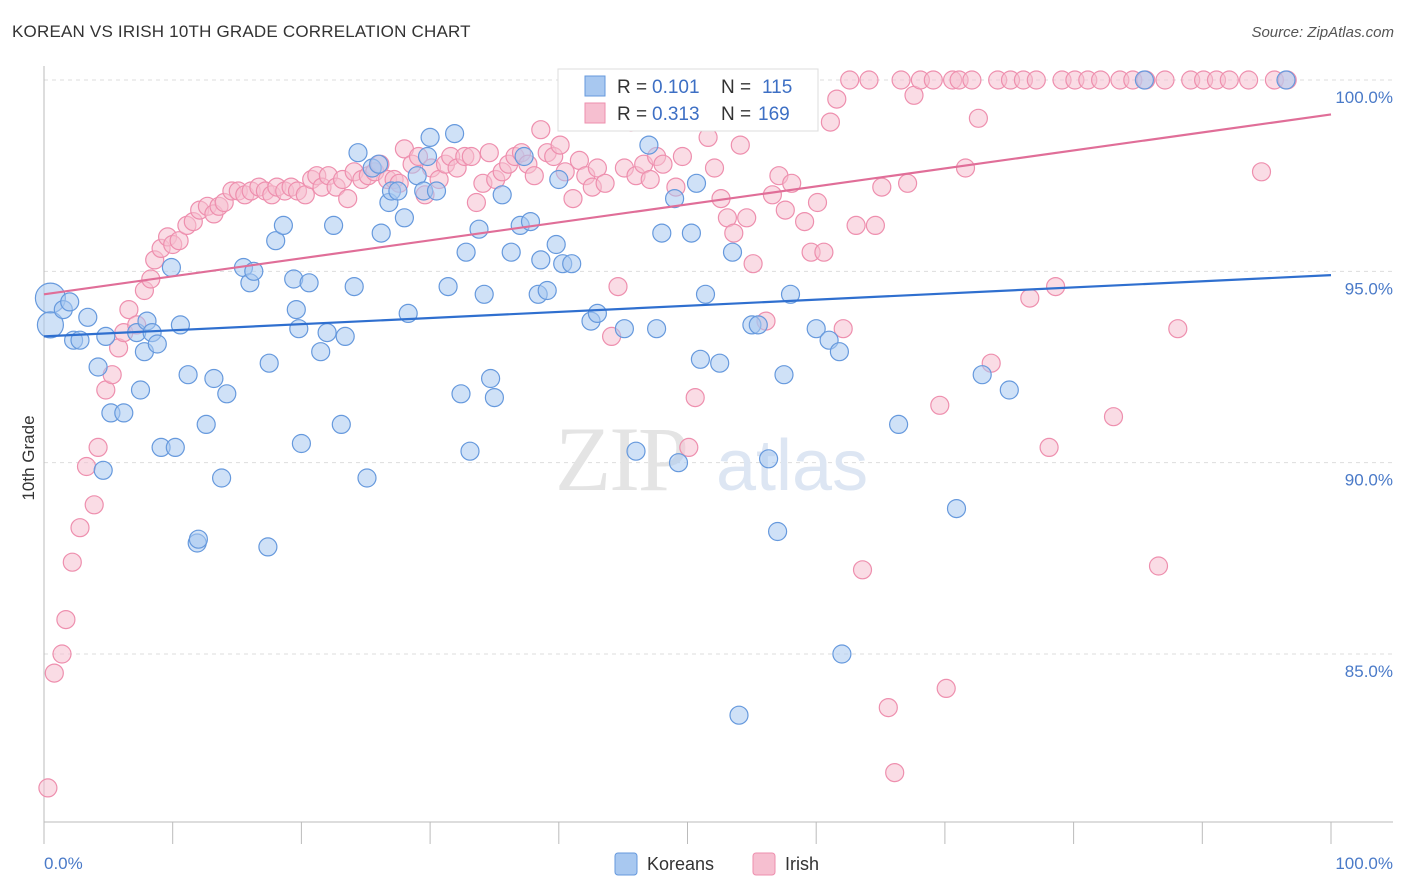 This screenshot has height=892, width=1406. I want to click on koreans-r-value: 0.101, so click(676, 87).